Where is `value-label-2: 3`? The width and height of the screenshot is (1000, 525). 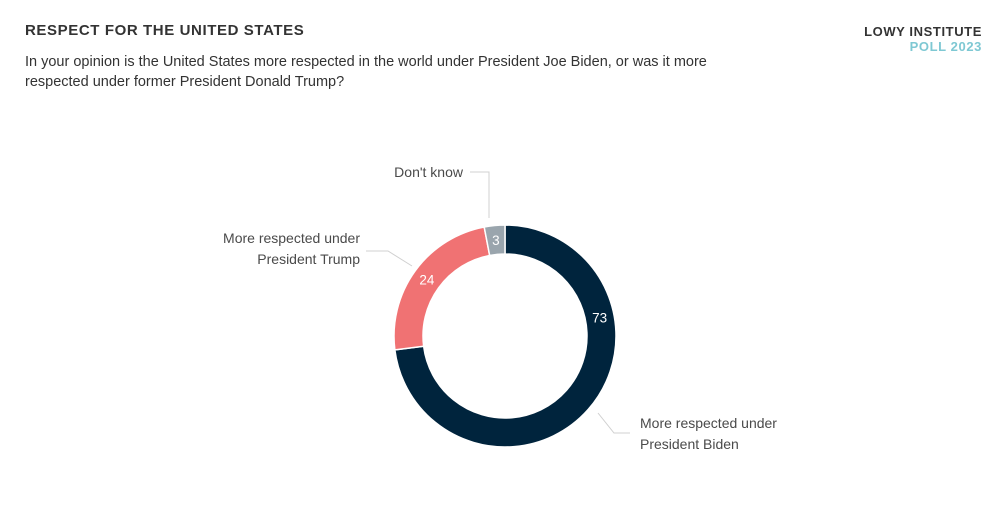
value-label-2: 3 is located at coordinates (496, 240).